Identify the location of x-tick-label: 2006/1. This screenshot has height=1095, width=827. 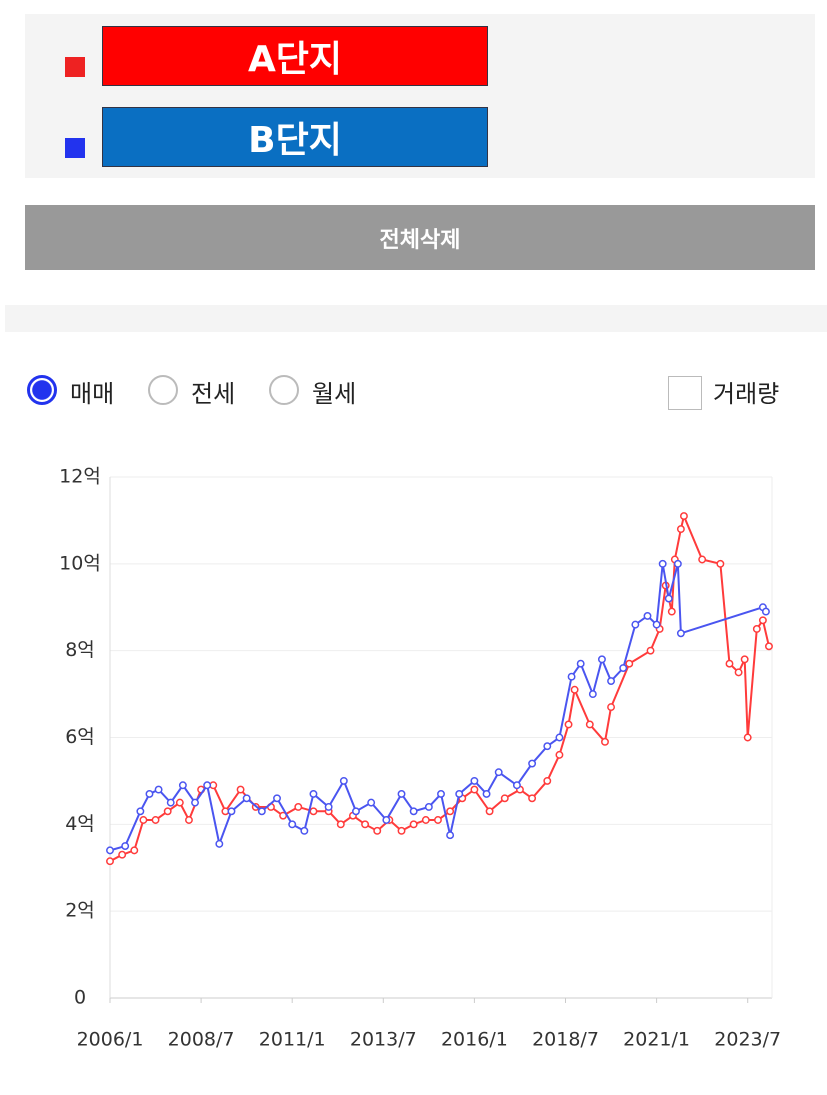
(110, 1040).